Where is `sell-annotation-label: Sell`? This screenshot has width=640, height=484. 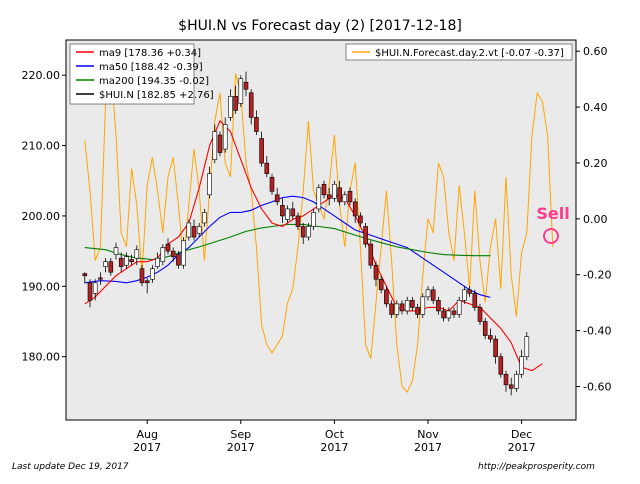
sell-annotation-label: Sell is located at coordinates (552, 213).